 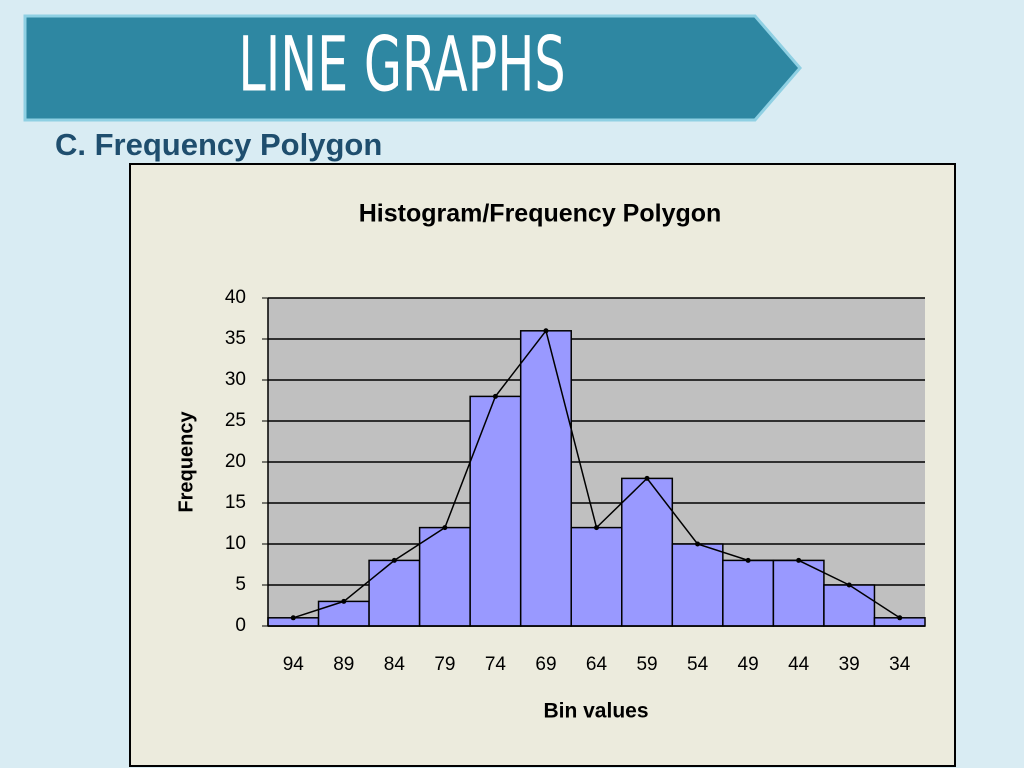 I want to click on x-tick-label: 69, so click(x=545, y=664).